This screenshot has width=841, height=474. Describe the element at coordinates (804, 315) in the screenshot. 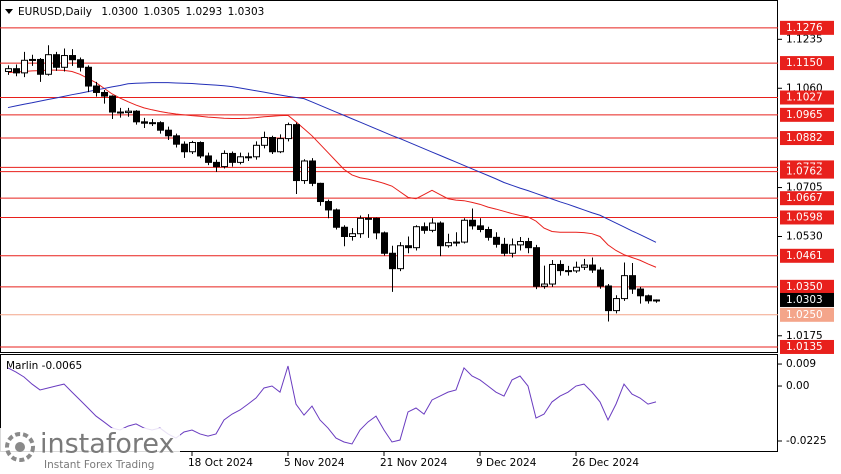

I see `level-label: 1.0250` at that location.